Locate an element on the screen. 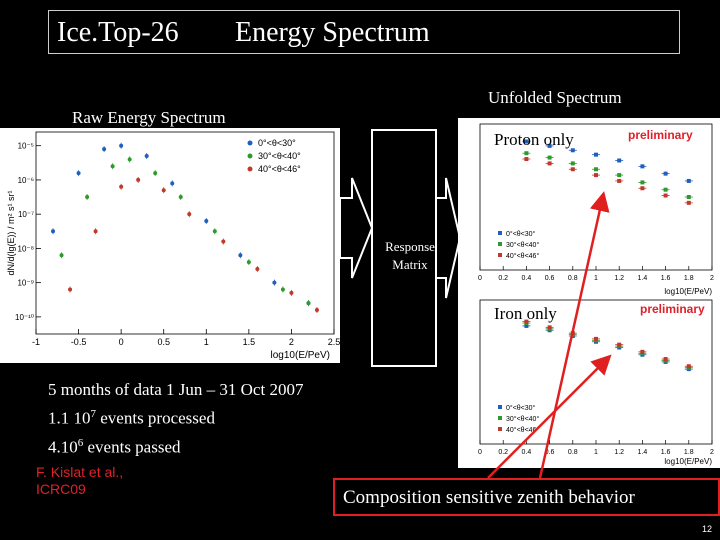  proton-legend-label: 40°<θ<46° is located at coordinates (522, 256).